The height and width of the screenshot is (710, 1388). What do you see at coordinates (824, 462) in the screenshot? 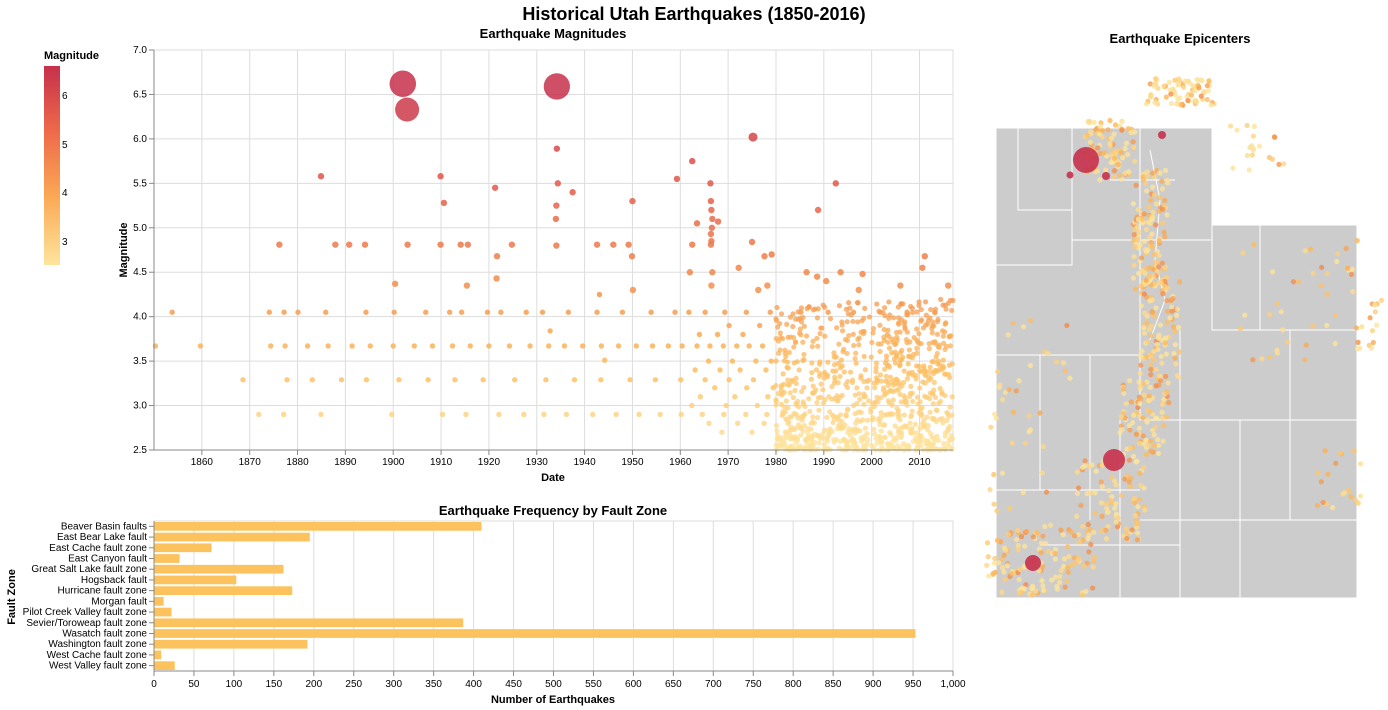
I see `scatter-x-tick-label: 1990` at bounding box center [824, 462].